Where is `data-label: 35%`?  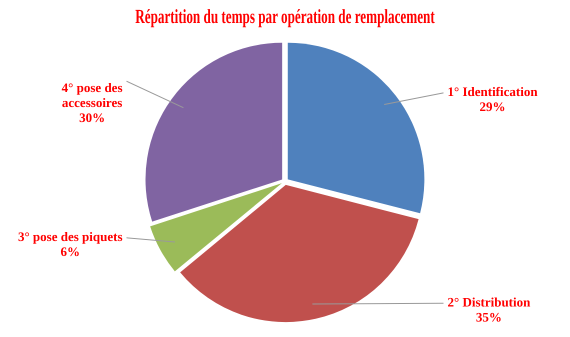
data-label: 35% is located at coordinates (489, 317).